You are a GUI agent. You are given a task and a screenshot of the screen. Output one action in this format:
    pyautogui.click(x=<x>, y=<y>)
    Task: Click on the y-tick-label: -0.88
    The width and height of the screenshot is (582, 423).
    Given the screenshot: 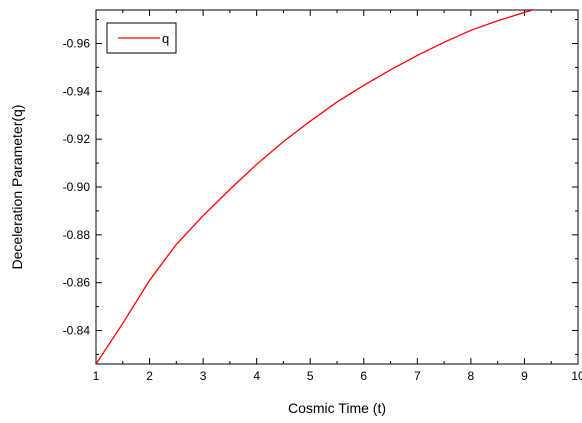 What is the action you would take?
    pyautogui.click(x=77, y=235)
    